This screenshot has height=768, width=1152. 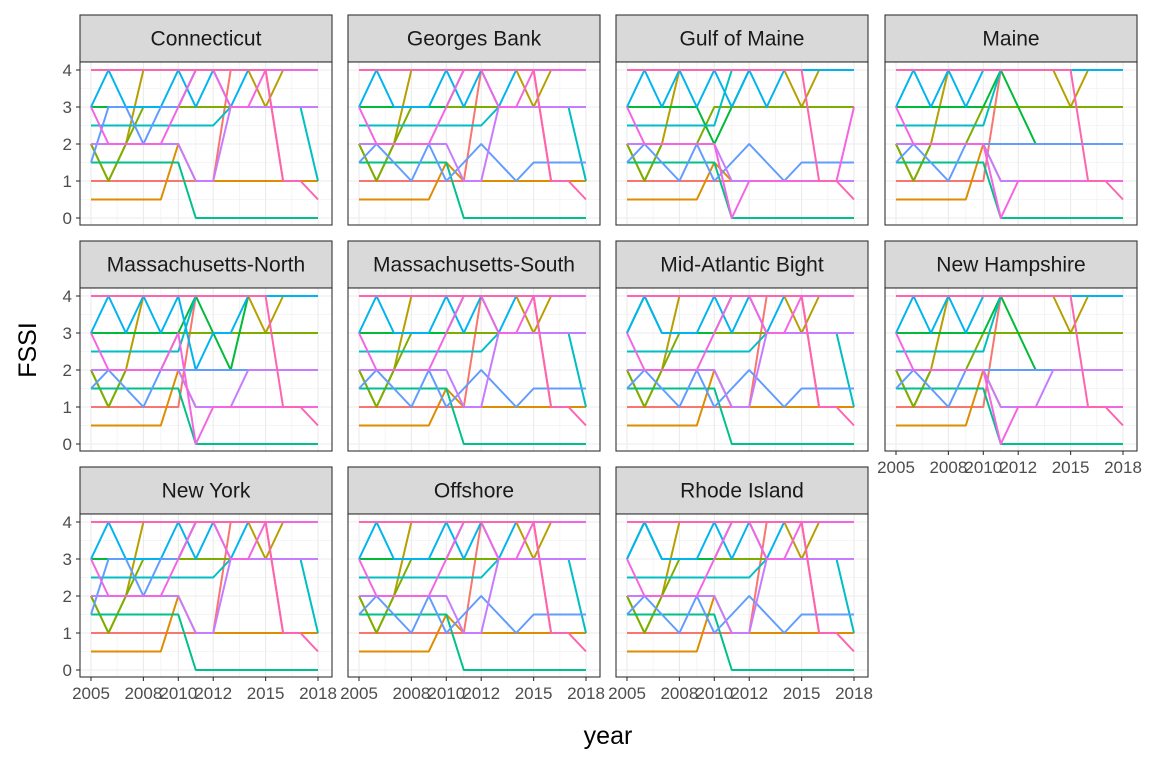 I want to click on facet-strip-label: Georges Bank, so click(x=474, y=39).